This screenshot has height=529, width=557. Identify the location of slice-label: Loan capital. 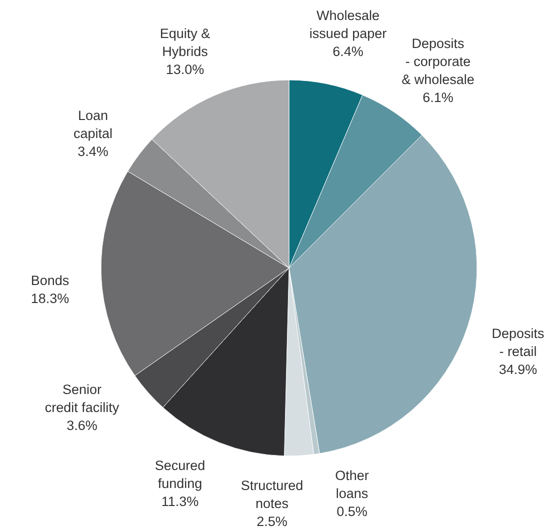
(93, 124).